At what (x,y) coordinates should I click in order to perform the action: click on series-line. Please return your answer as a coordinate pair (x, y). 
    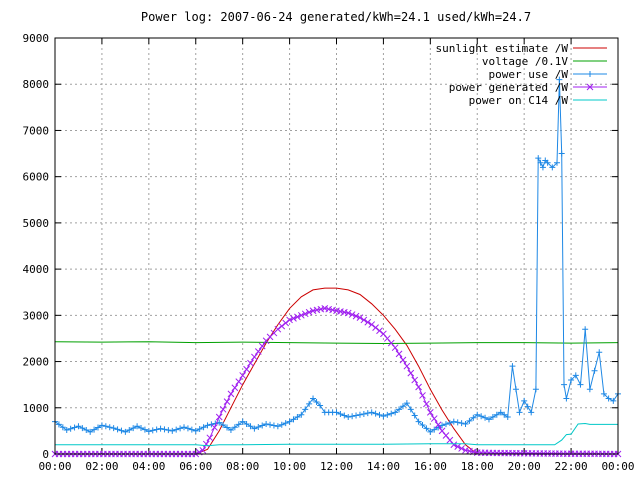
    Looking at the image, I should click on (336, 434).